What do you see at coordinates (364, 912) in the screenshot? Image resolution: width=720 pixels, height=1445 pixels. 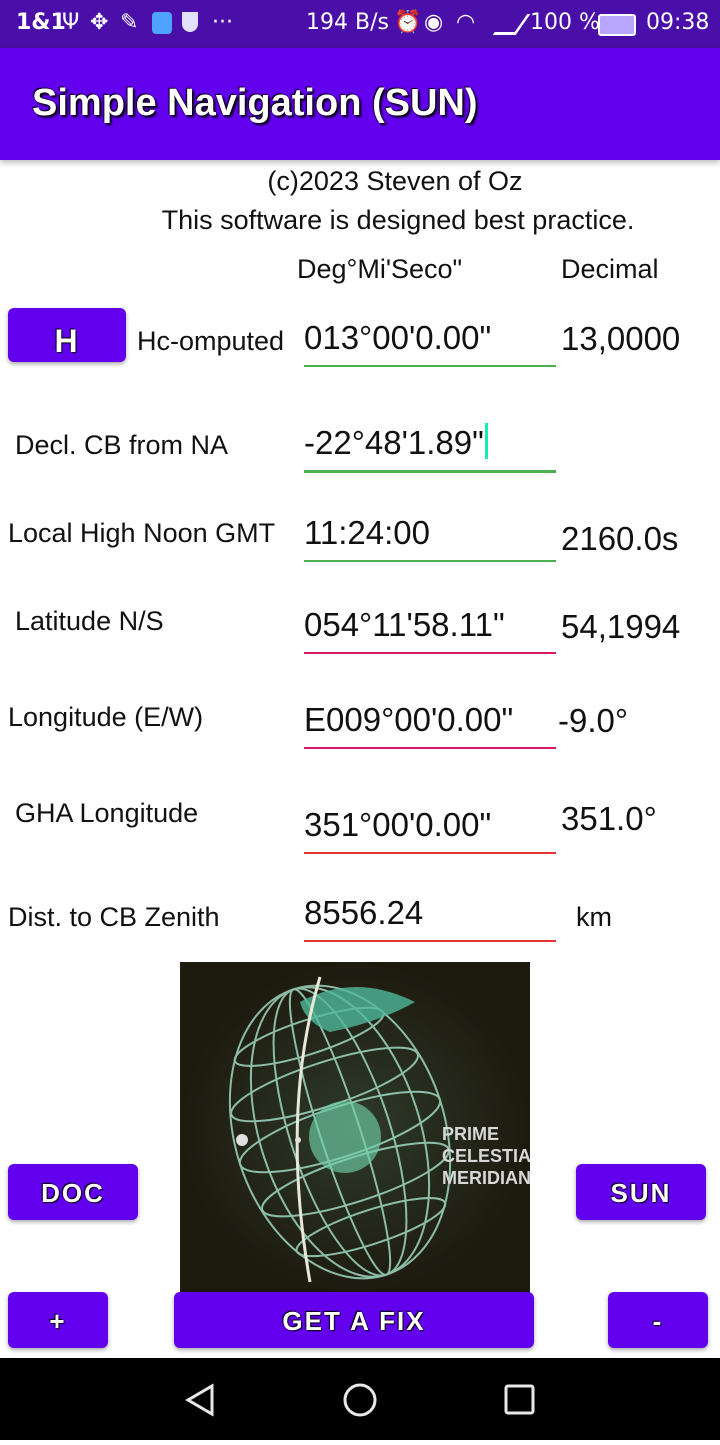 I see `distance-value: 8556.24` at bounding box center [364, 912].